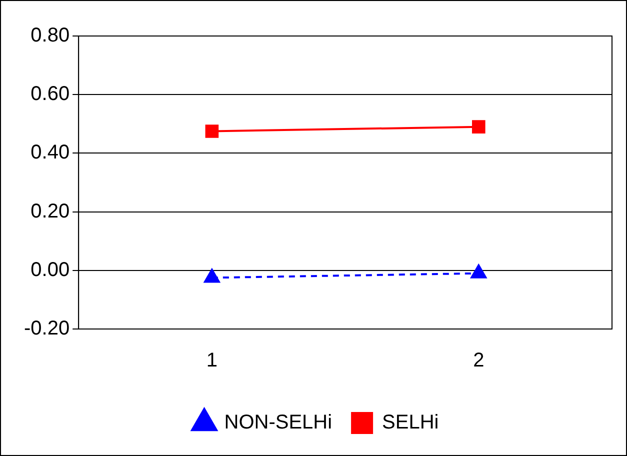 Image resolution: width=627 pixels, height=456 pixels. Describe the element at coordinates (50, 211) in the screenshot. I see `y-tick-label: 0.20` at that location.